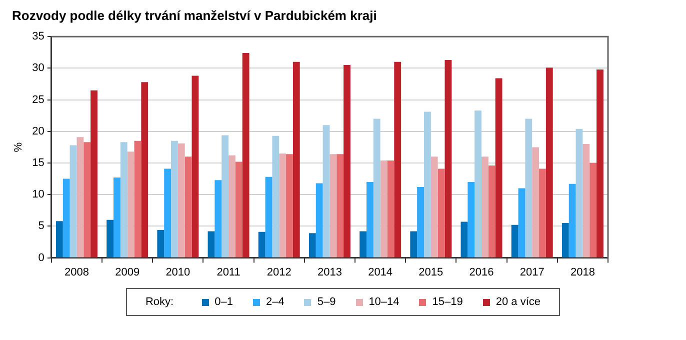 The width and height of the screenshot is (686, 340). Describe the element at coordinates (18, 147) in the screenshot. I see `y-axis-title: %` at that location.